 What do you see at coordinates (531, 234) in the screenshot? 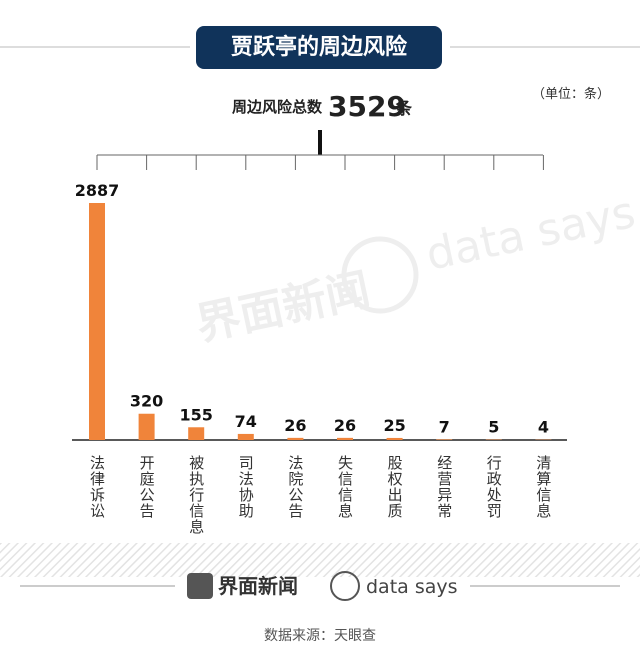
I see `watermark: data says` at bounding box center [531, 234].